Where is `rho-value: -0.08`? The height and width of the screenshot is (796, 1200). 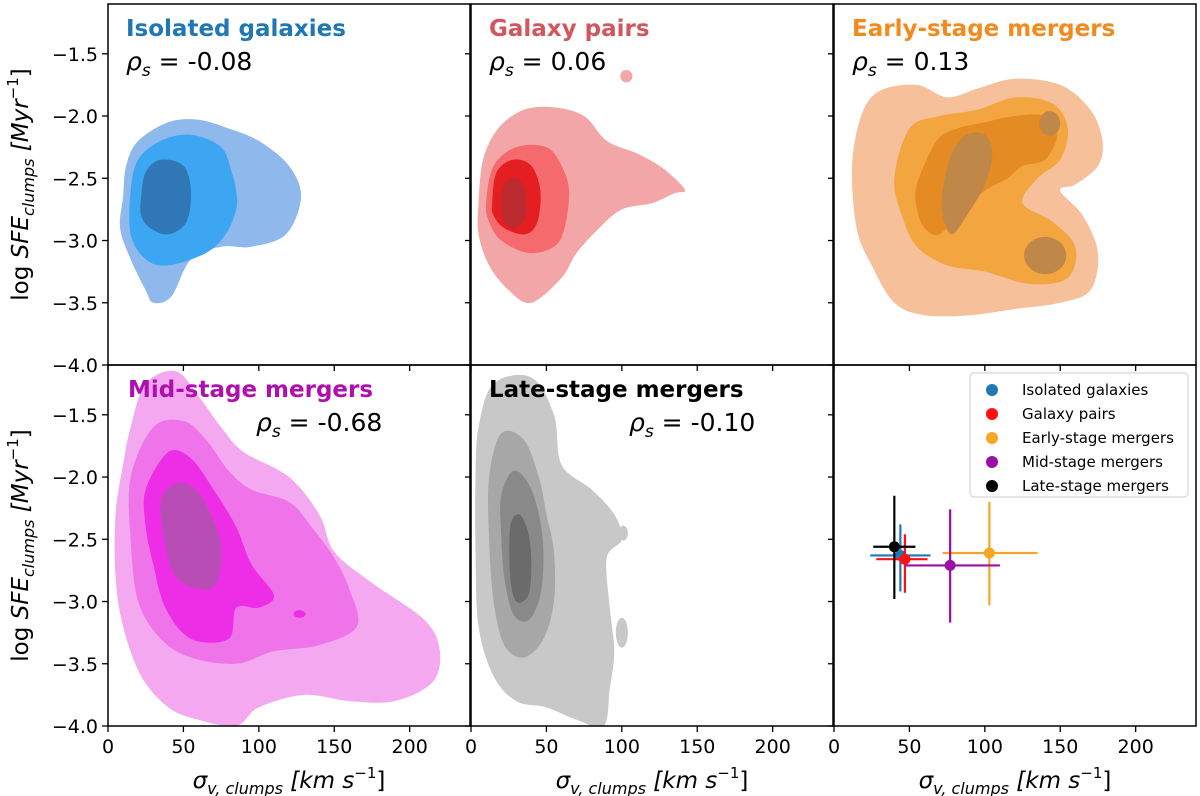
rho-value: -0.08 is located at coordinates (220, 61).